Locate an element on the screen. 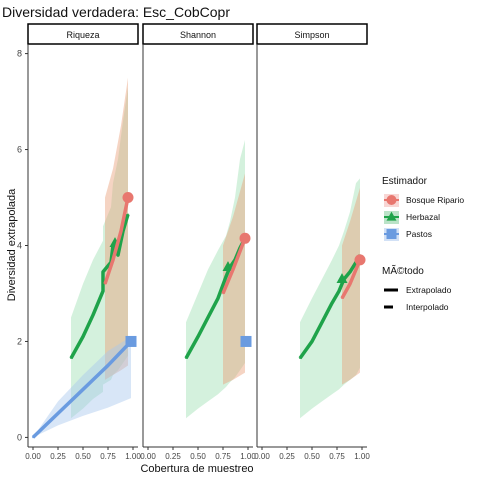  y-tick-label: 2 is located at coordinates (19, 341).